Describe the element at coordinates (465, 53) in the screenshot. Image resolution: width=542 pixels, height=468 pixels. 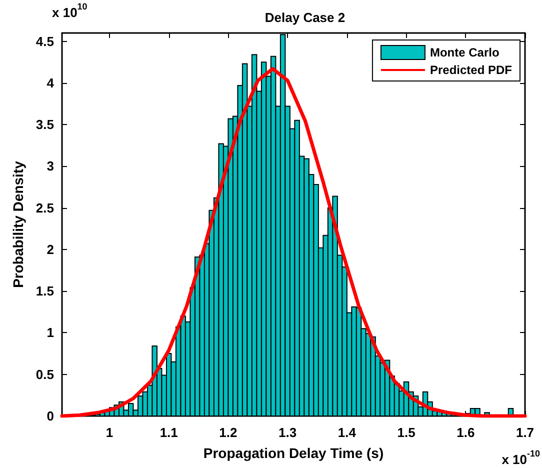
I see `legend-label: Monte Carlo` at that location.